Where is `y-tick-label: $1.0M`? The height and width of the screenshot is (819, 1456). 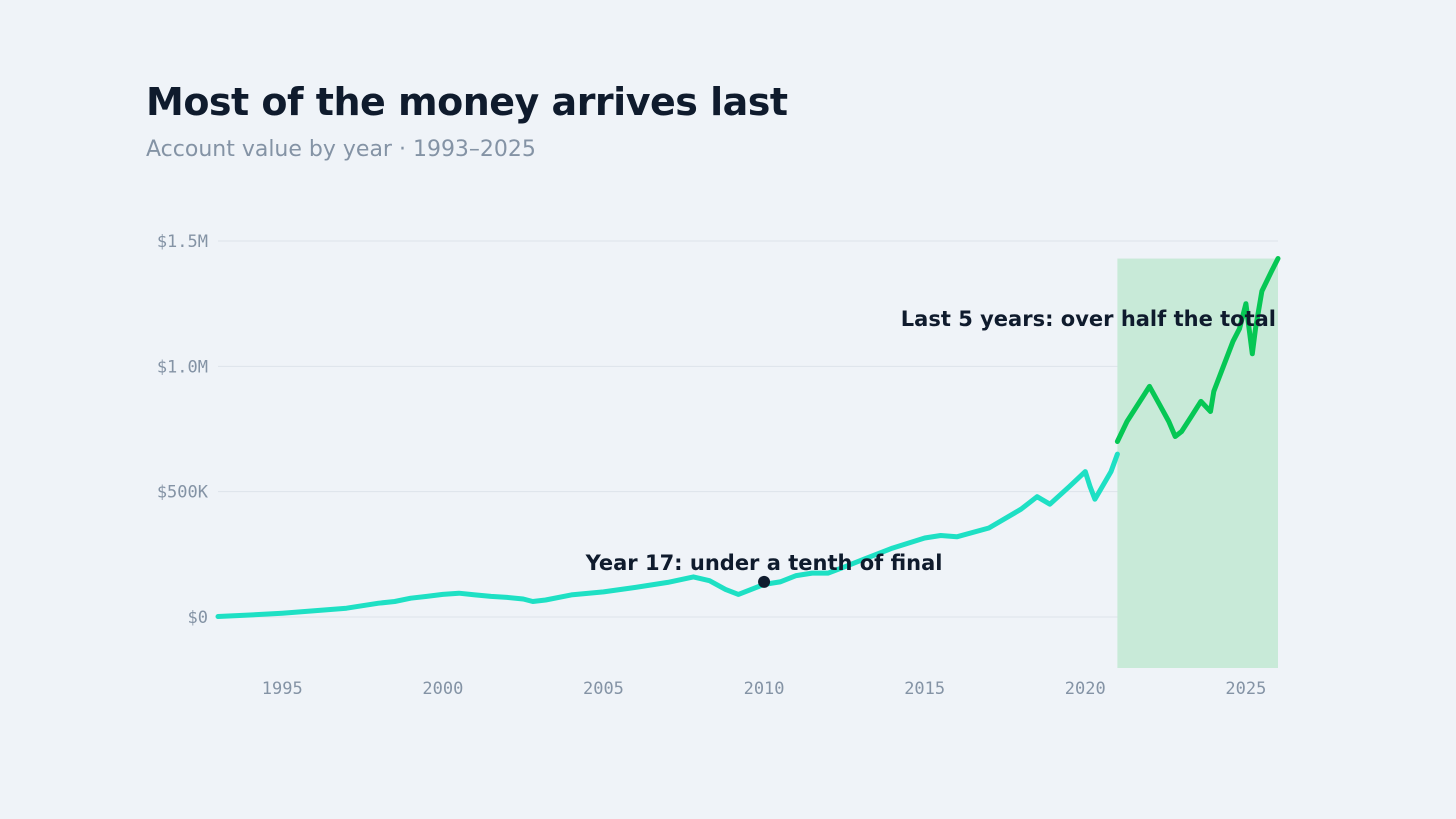
y-tick-label: $1.0M is located at coordinates (182, 367).